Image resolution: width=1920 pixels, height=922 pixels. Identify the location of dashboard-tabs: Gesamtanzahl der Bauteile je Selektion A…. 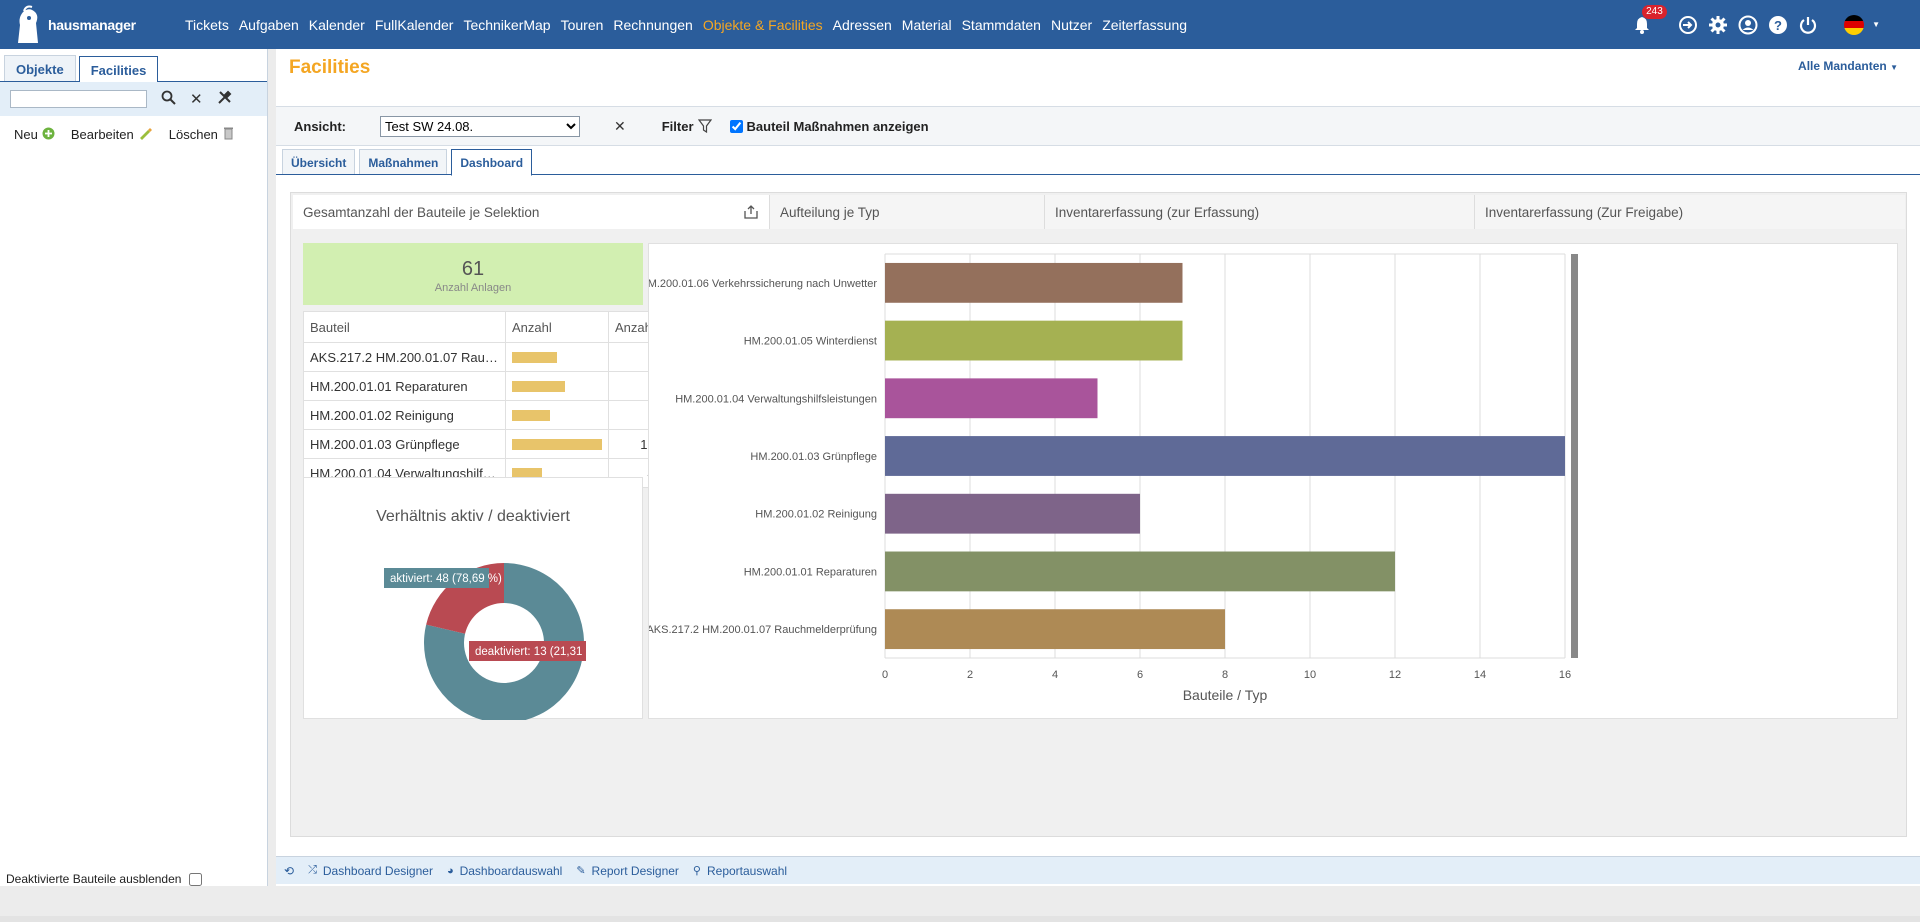
(1099, 212).